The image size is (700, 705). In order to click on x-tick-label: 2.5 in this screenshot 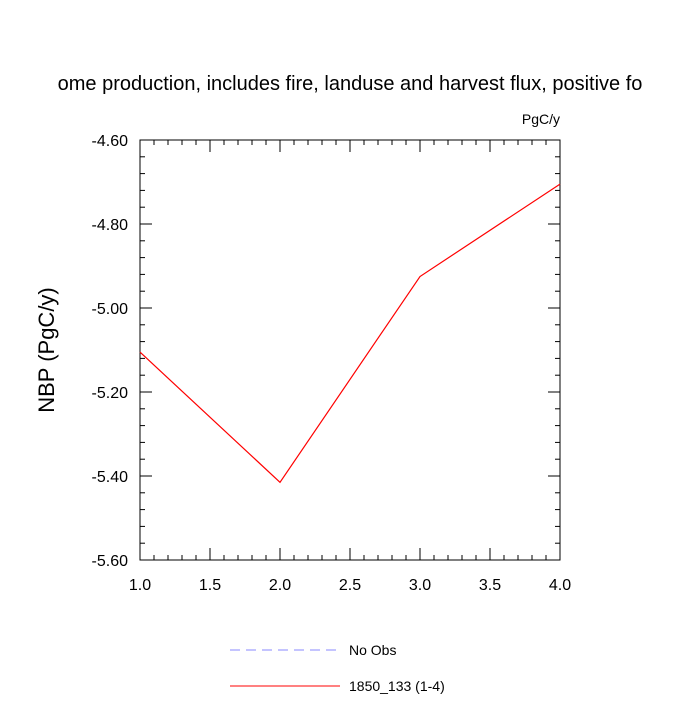, I will do `click(350, 585)`.